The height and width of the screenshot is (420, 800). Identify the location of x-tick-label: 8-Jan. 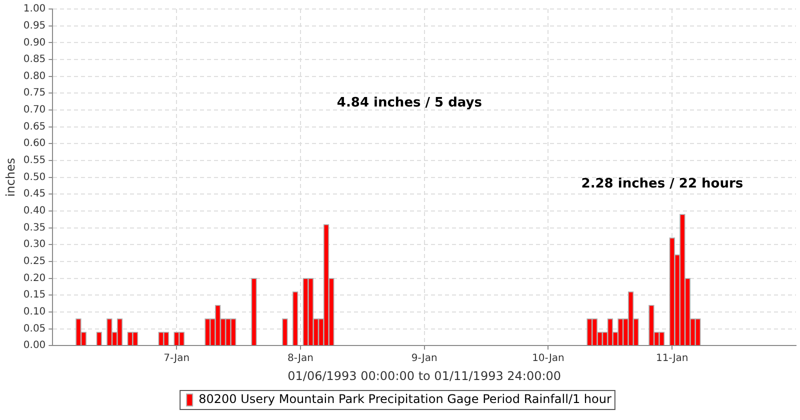
(300, 358).